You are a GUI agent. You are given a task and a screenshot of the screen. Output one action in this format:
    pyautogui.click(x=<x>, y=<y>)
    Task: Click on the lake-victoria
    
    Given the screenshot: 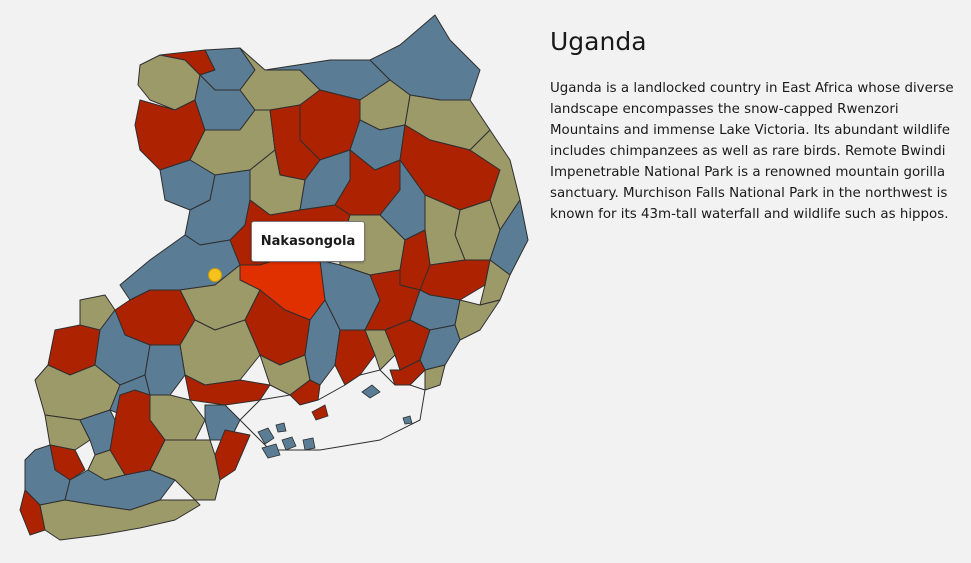 What is the action you would take?
    pyautogui.click(x=332, y=410)
    